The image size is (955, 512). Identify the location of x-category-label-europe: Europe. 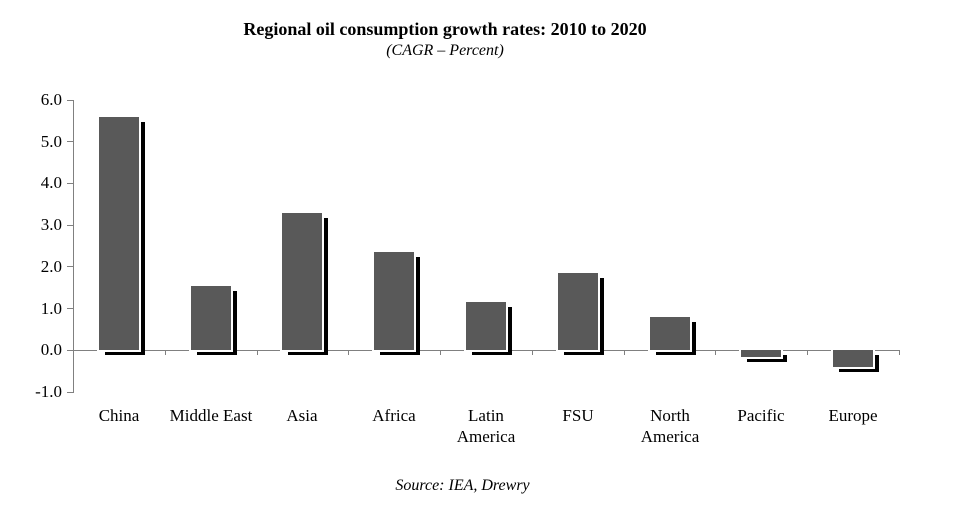
(853, 415).